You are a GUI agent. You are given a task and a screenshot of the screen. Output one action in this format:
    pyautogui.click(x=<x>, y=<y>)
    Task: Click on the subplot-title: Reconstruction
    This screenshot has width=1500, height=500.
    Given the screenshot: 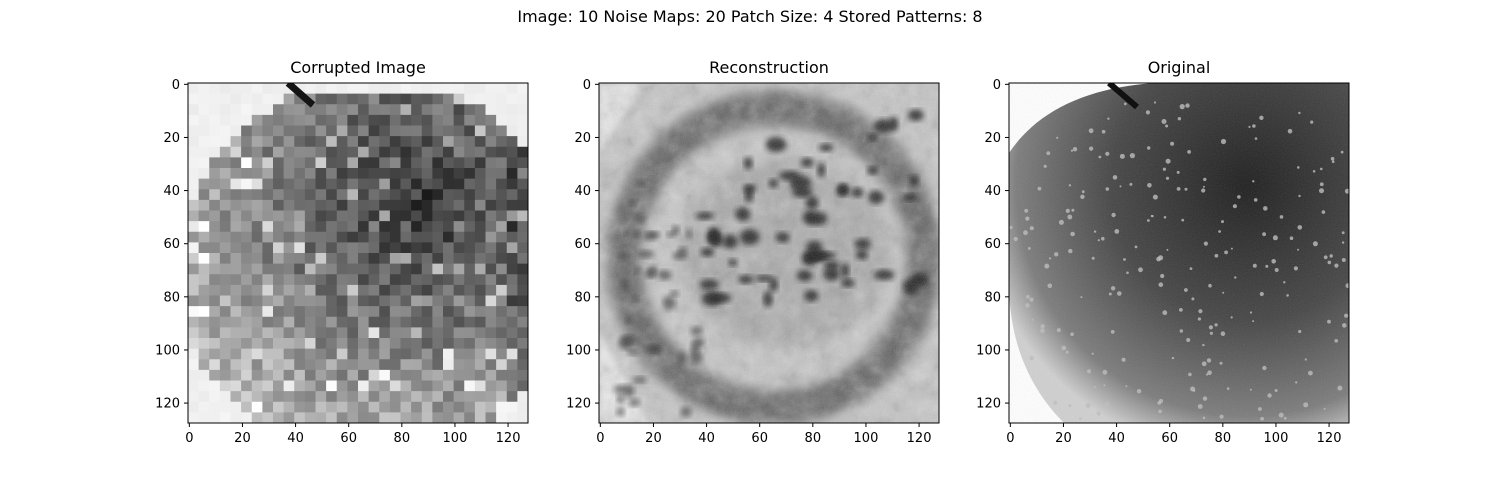 What is the action you would take?
    pyautogui.click(x=769, y=67)
    